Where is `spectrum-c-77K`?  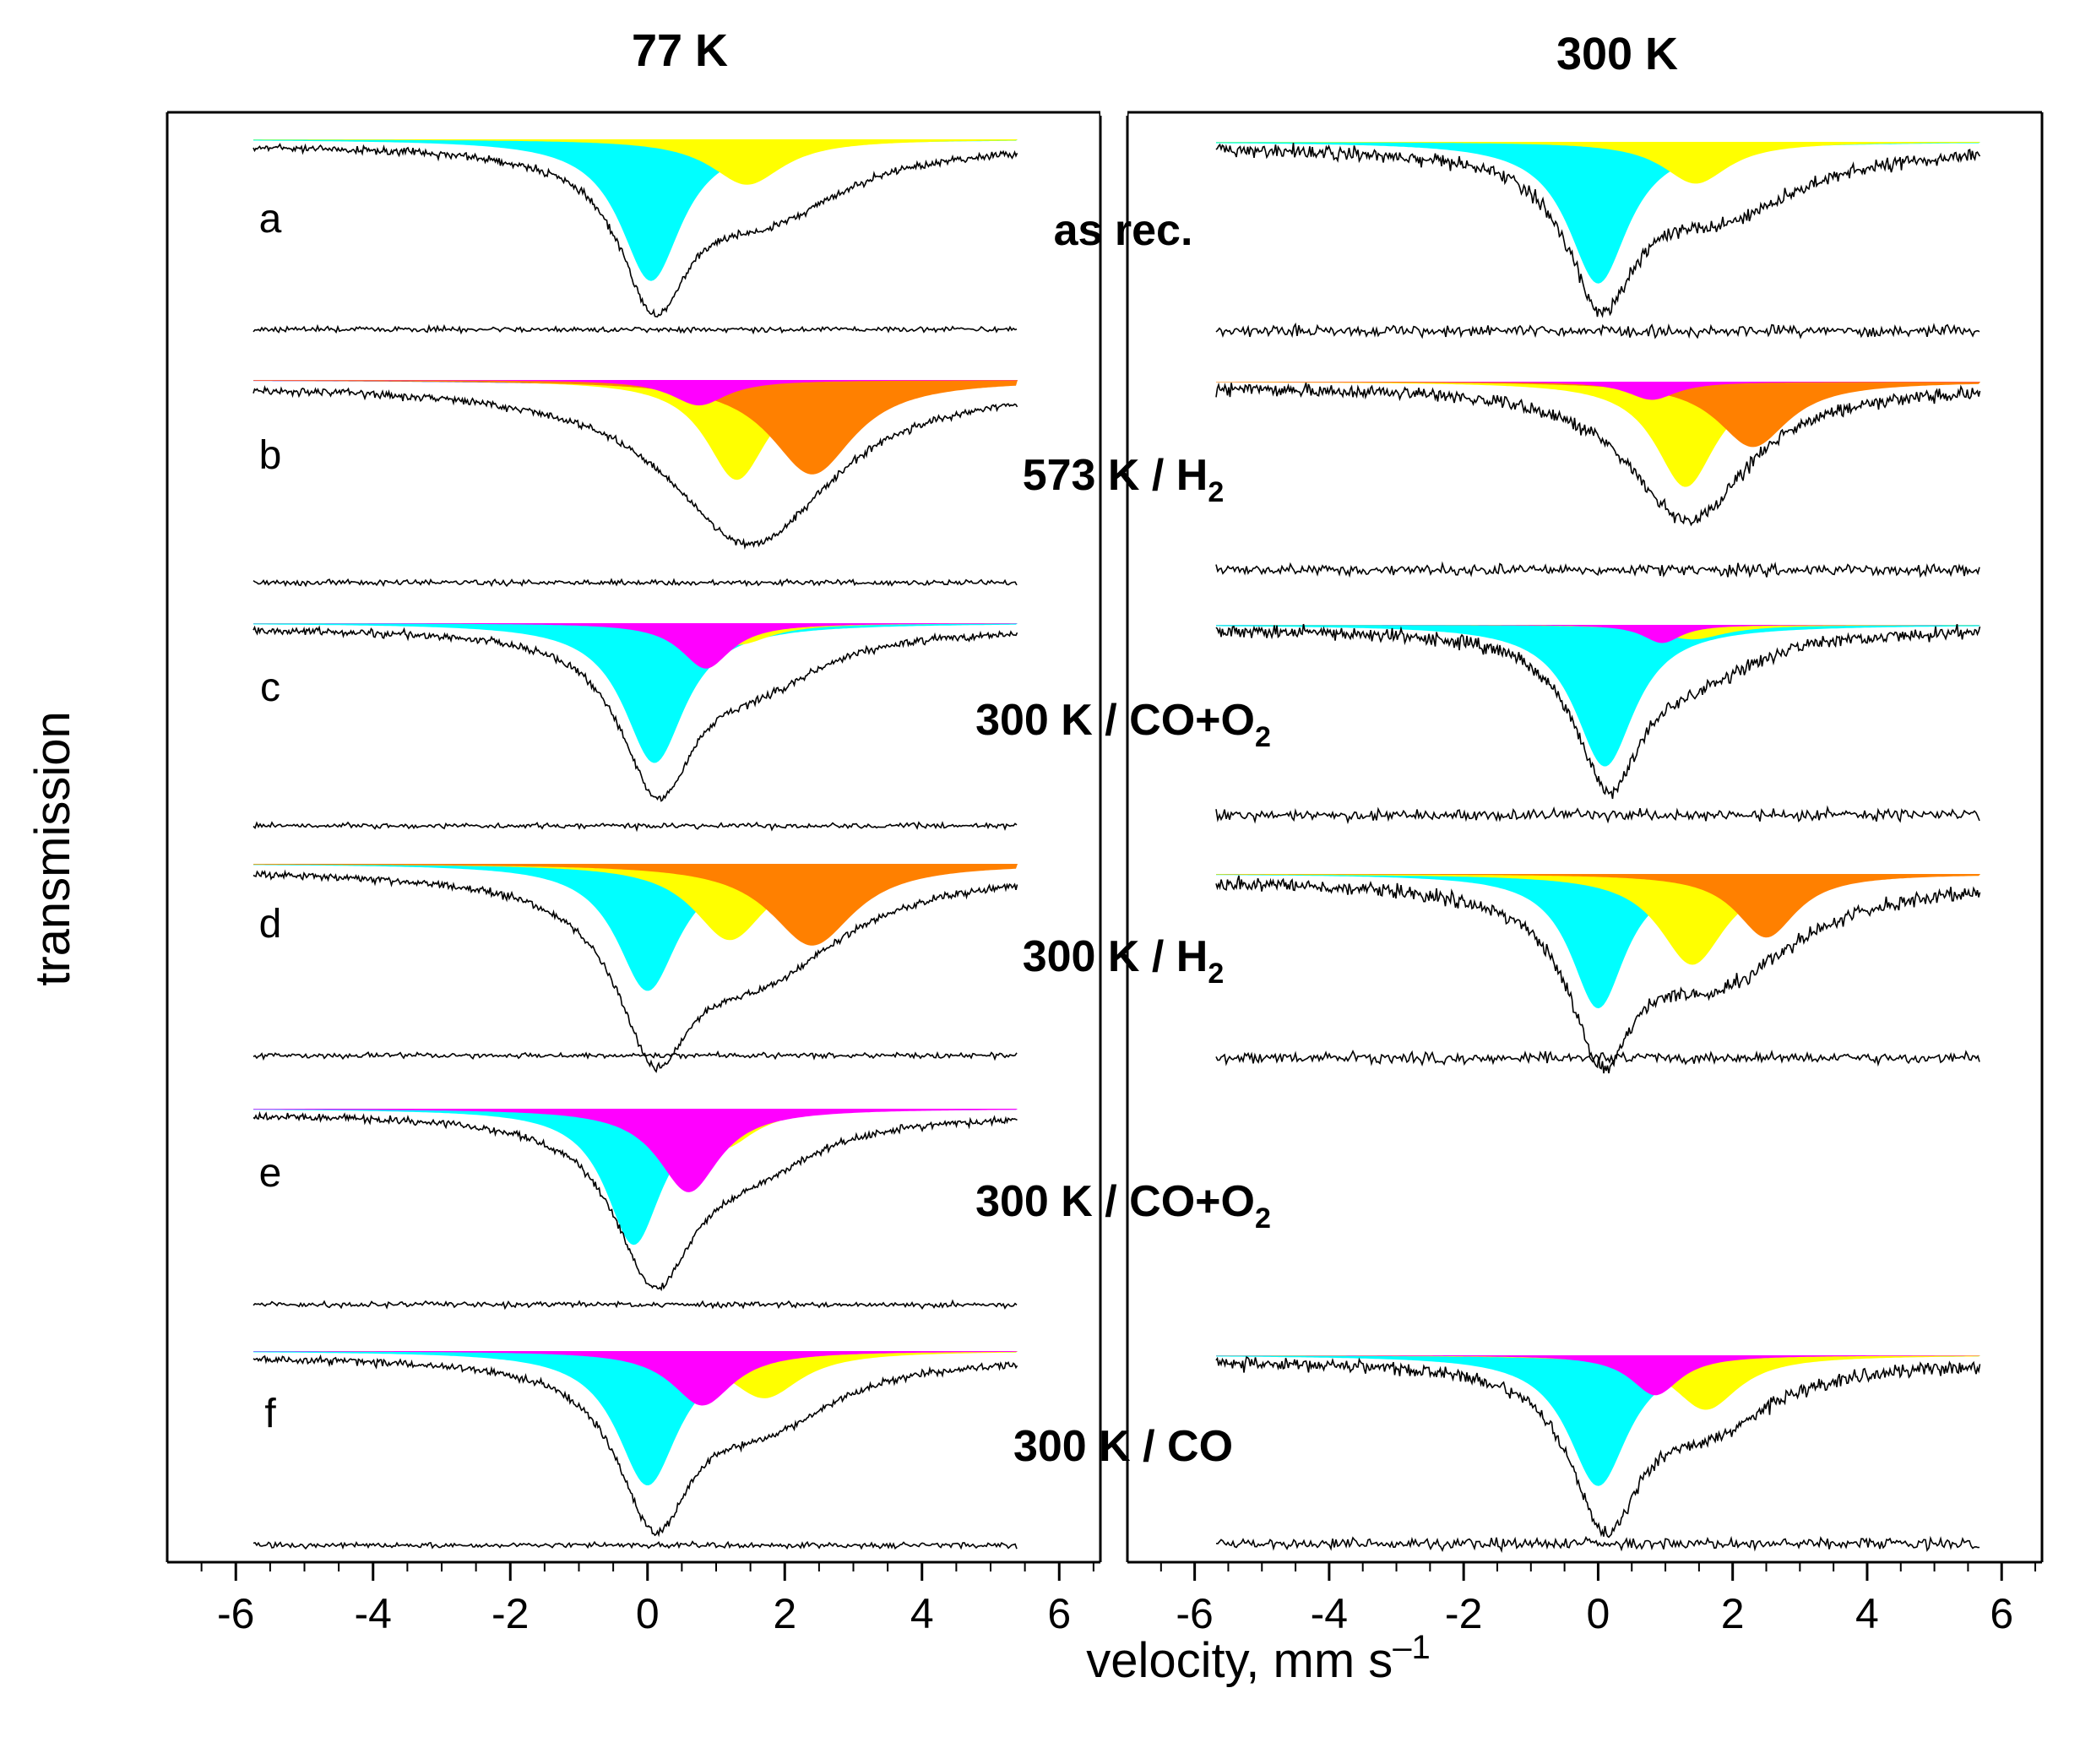 spectrum-c-77K is located at coordinates (635, 728).